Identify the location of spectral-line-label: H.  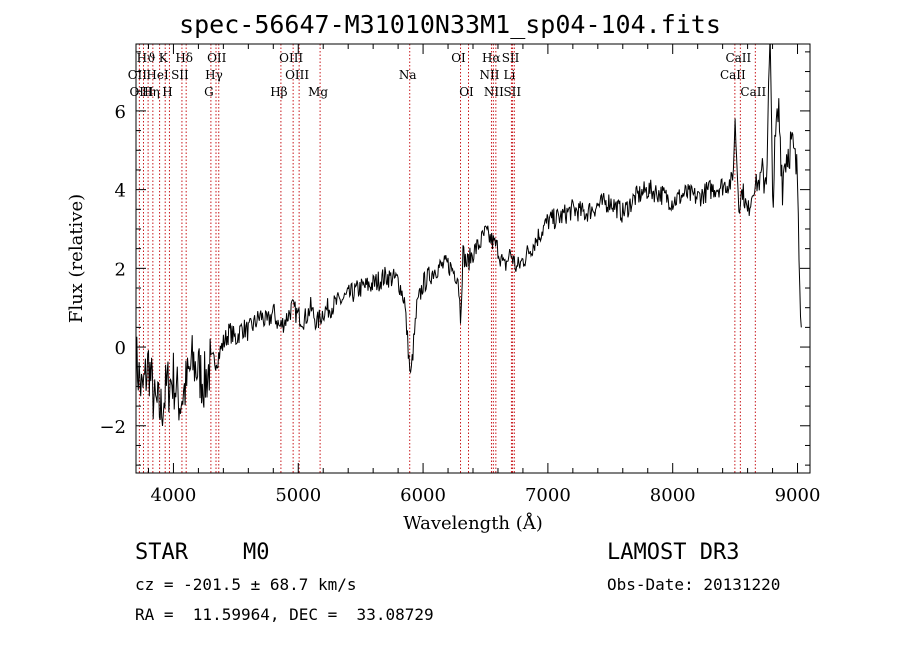
(167, 92).